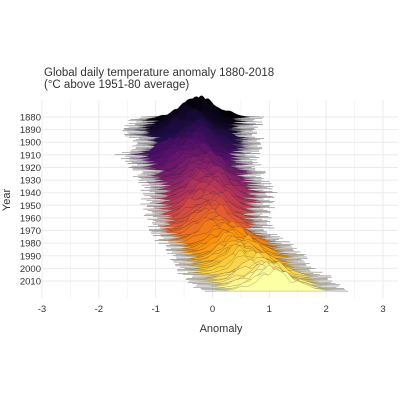 The height and width of the screenshot is (400, 400). I want to click on y-tick-label: 1950, so click(30, 206).